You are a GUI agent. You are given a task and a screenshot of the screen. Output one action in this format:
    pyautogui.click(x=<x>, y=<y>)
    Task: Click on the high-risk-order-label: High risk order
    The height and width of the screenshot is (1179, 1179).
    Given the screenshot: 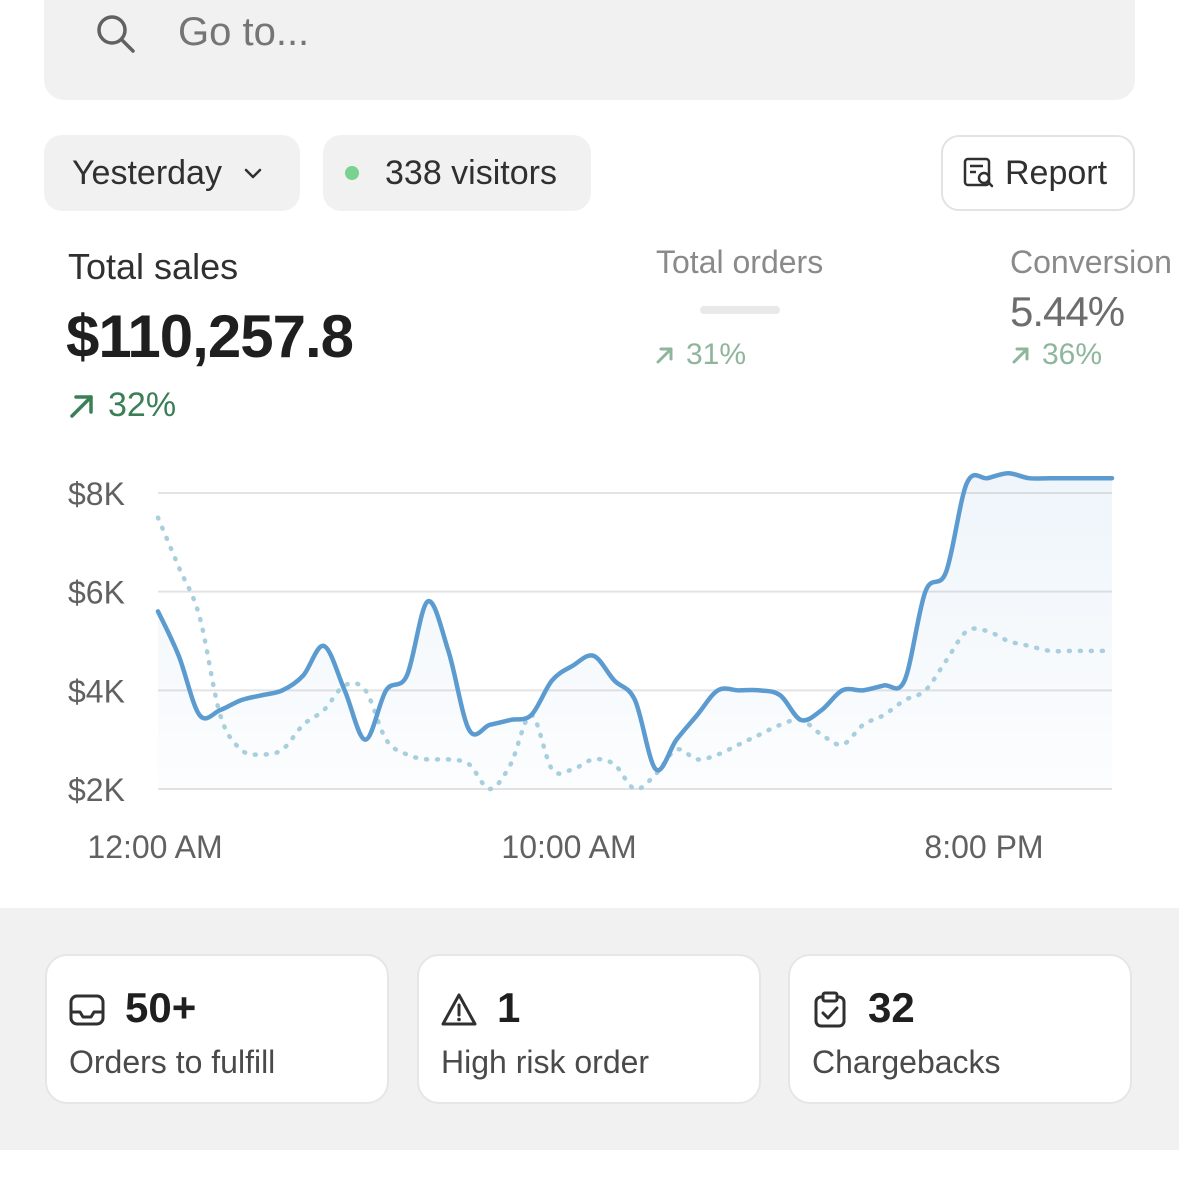 What is the action you would take?
    pyautogui.click(x=545, y=1062)
    